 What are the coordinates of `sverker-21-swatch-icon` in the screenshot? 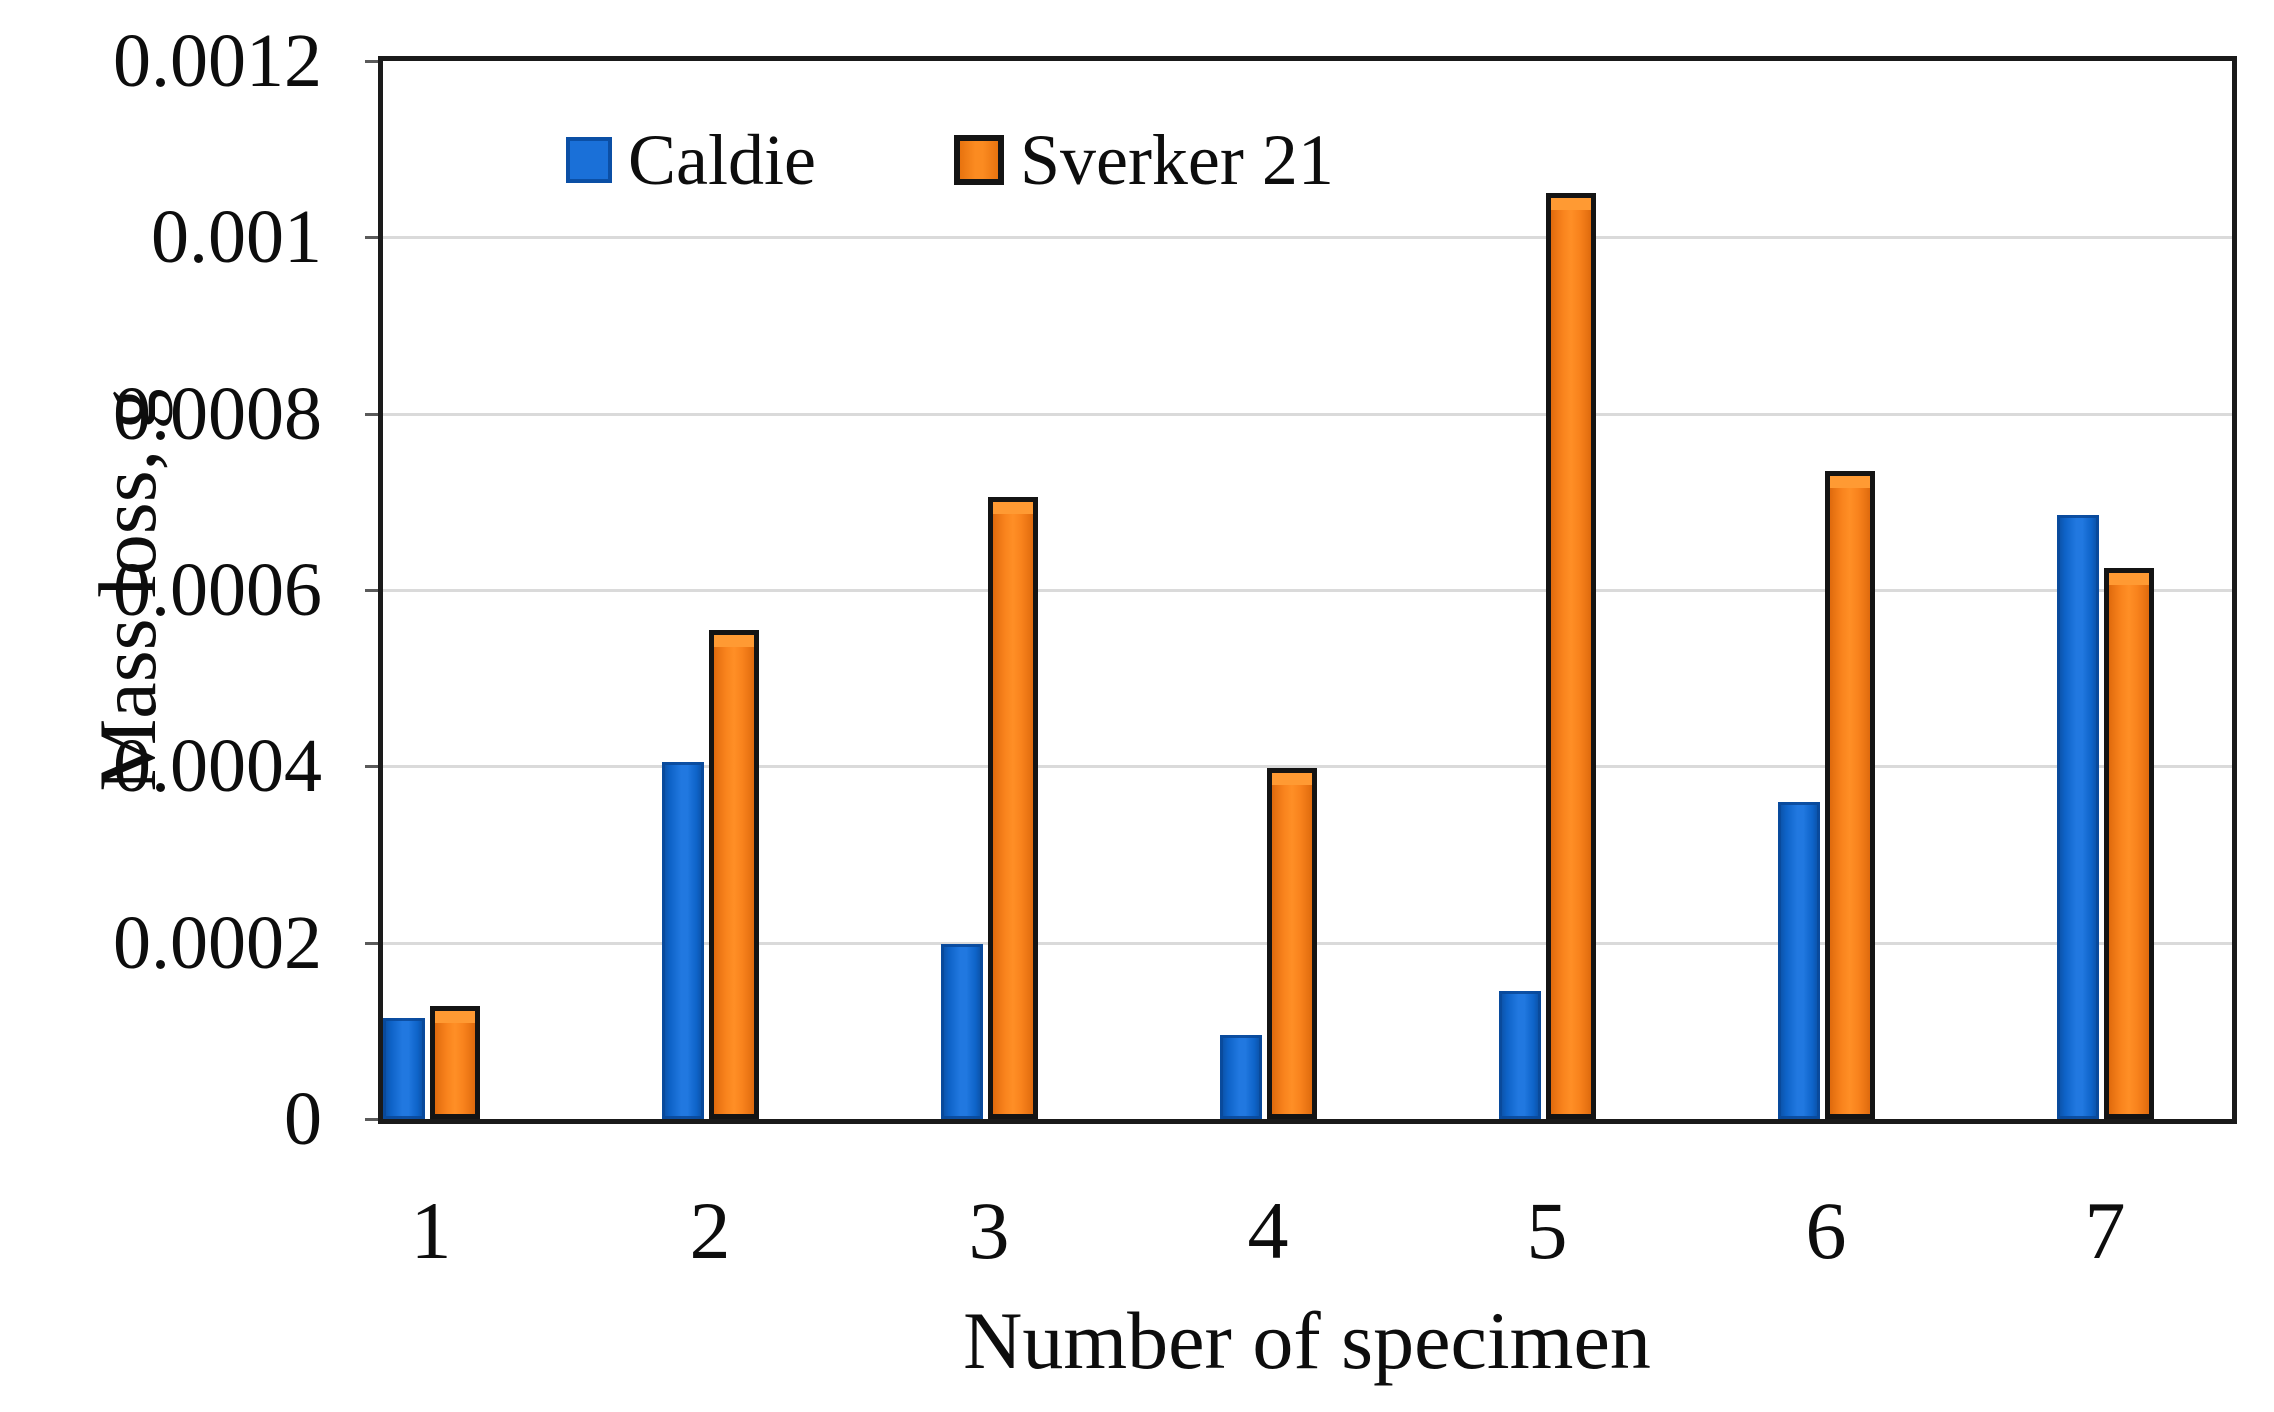 It's located at (978, 160).